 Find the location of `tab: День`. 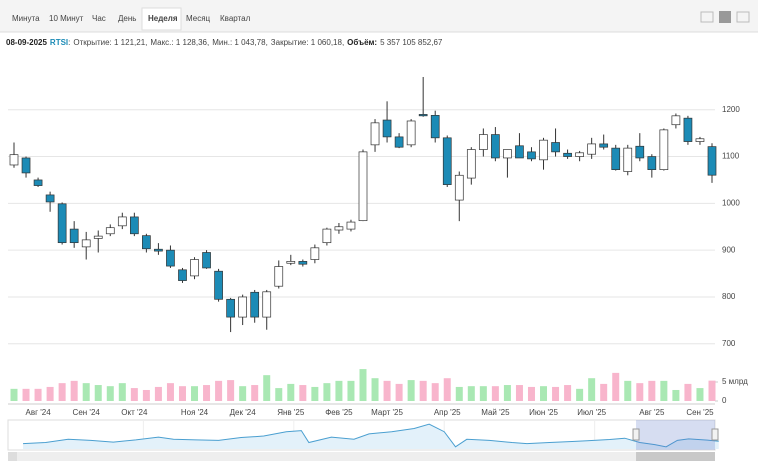

tab: День is located at coordinates (127, 18).